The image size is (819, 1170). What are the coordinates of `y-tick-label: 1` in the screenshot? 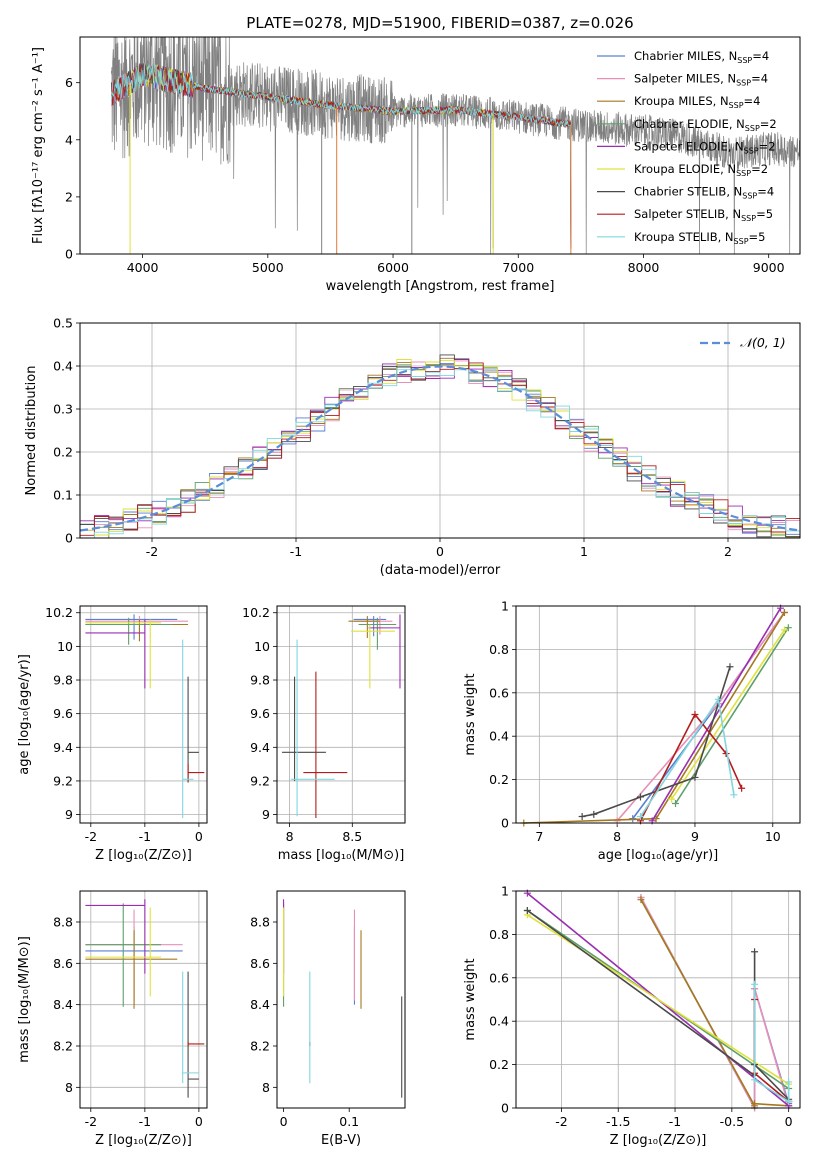 It's located at (505, 891).